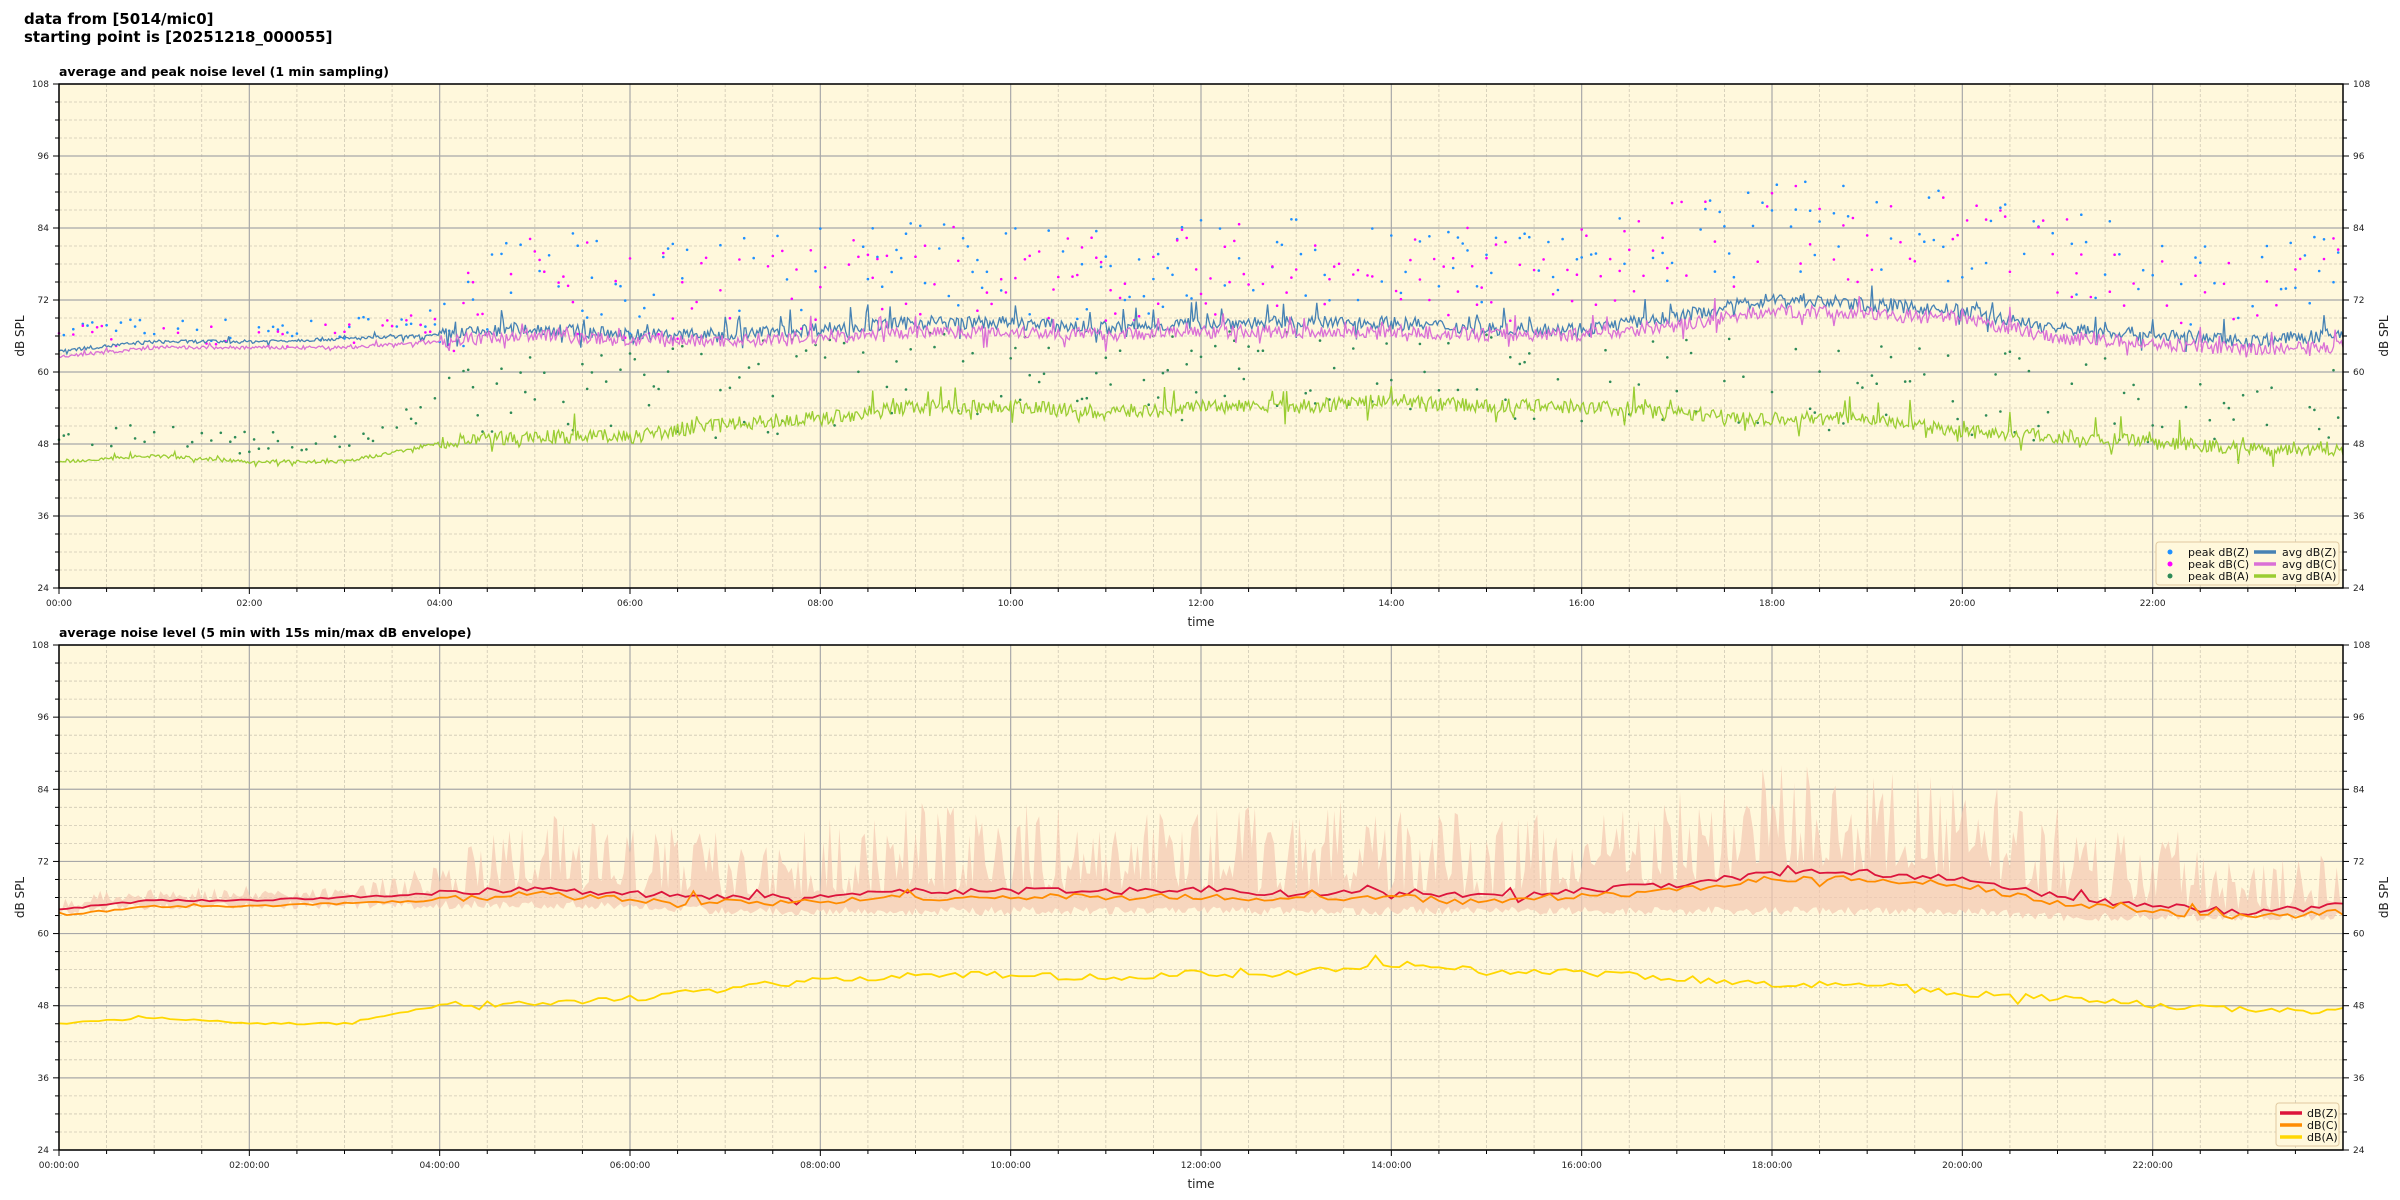 The image size is (2400, 1200). I want to click on x-tick-label: 20:00:00, so click(1962, 1166).